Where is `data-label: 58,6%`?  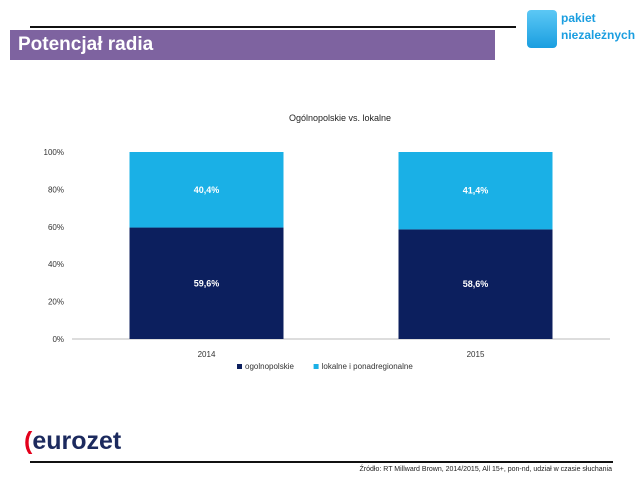
data-label: 58,6% is located at coordinates (476, 284).